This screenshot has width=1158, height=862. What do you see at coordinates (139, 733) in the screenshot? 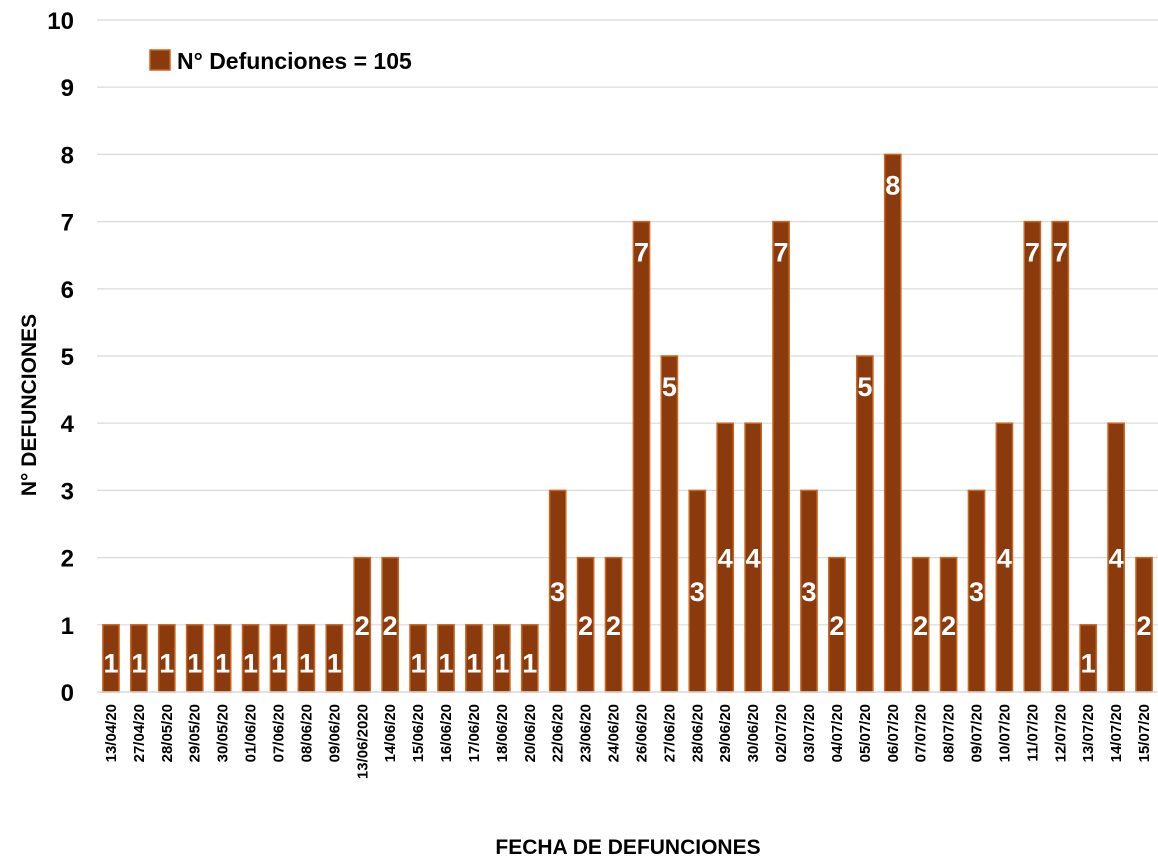
I see `x-tick-label: 27/04/20` at bounding box center [139, 733].